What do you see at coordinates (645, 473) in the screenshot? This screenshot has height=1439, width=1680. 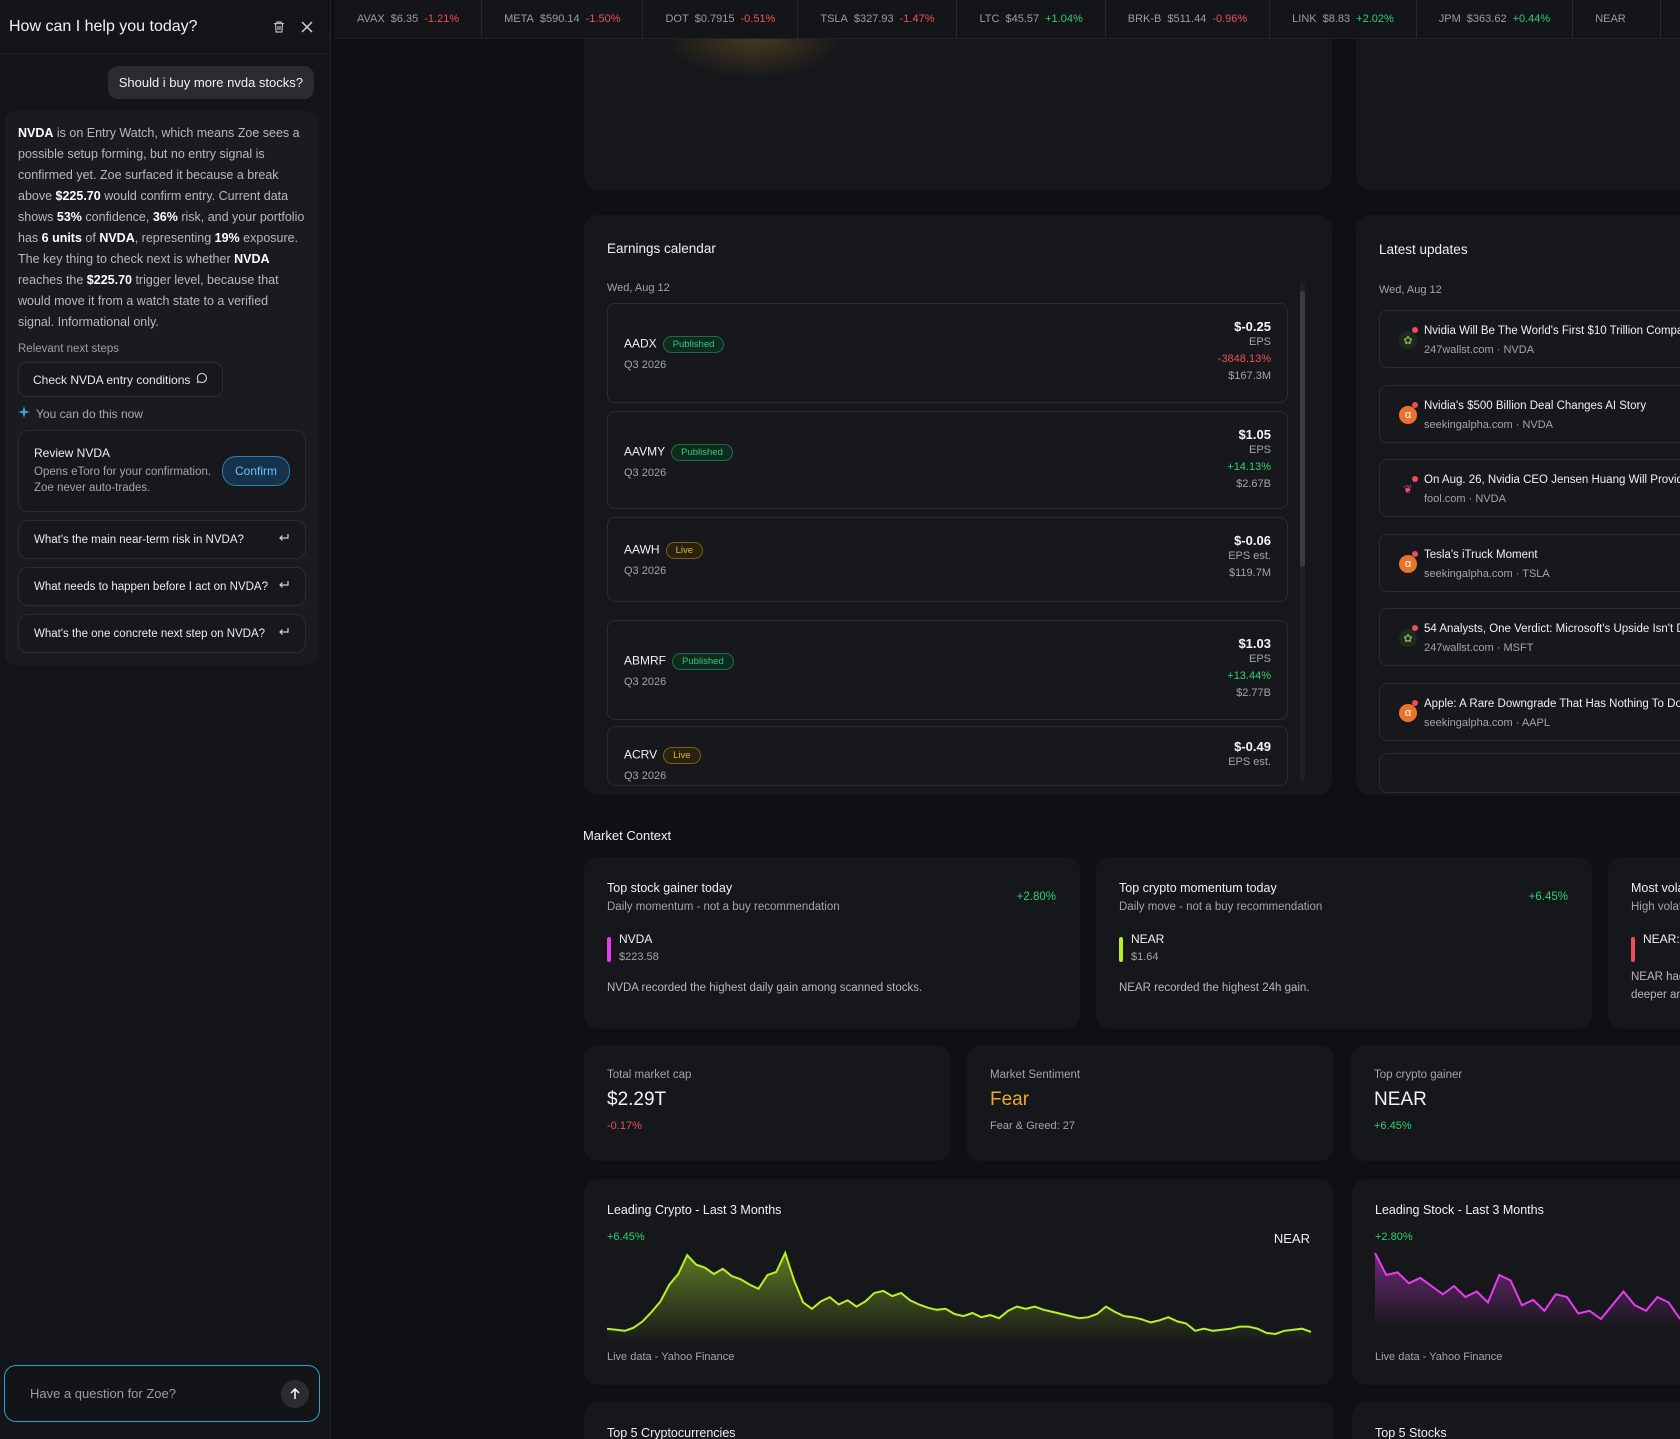 I see `earnings-quarter: Q3 2026` at bounding box center [645, 473].